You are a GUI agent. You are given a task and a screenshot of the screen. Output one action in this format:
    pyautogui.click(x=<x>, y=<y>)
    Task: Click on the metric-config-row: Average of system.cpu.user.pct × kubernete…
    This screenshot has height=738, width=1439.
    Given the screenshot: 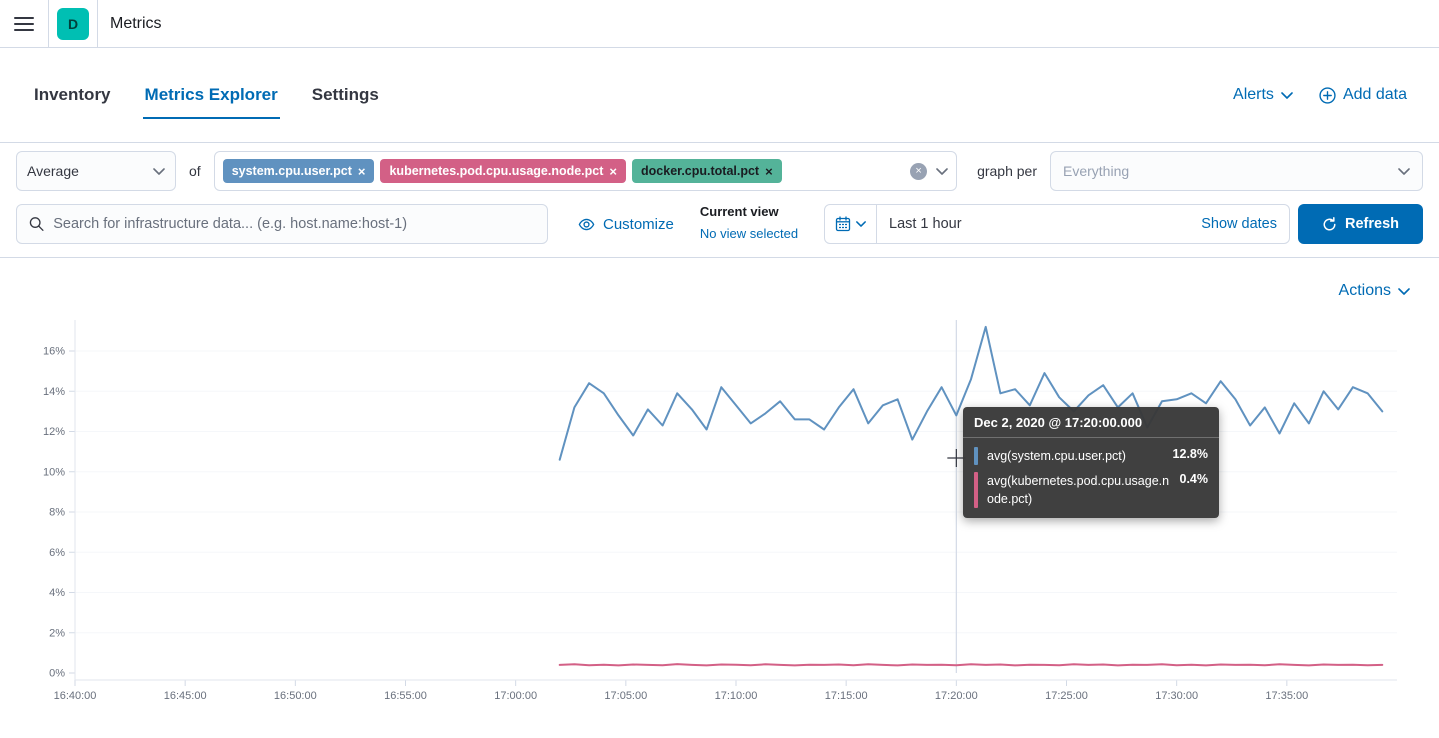 What is the action you would take?
    pyautogui.click(x=719, y=171)
    